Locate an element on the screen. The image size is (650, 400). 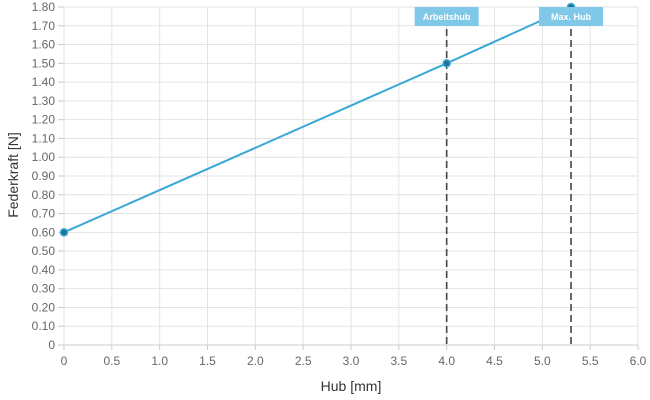
y-tick-label: 1.60 is located at coordinates (44, 45).